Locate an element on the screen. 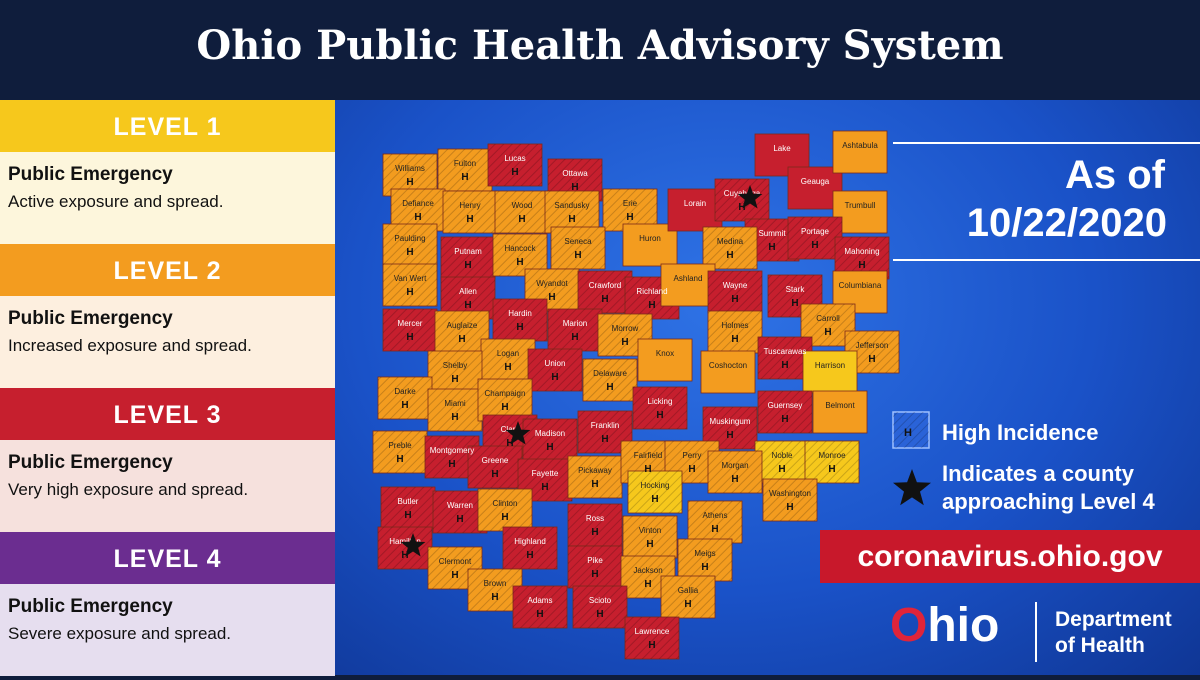  website: coronavirus.ohio.gov is located at coordinates (1010, 556).